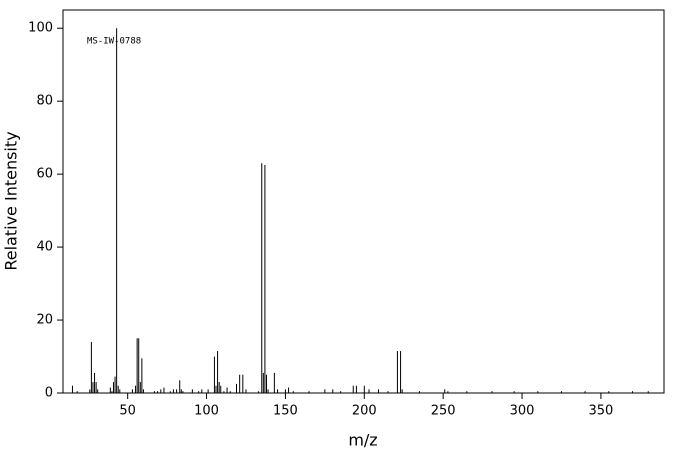 This screenshot has height=455, width=676. Describe the element at coordinates (44, 247) in the screenshot. I see `y-tick-label: 40` at that location.